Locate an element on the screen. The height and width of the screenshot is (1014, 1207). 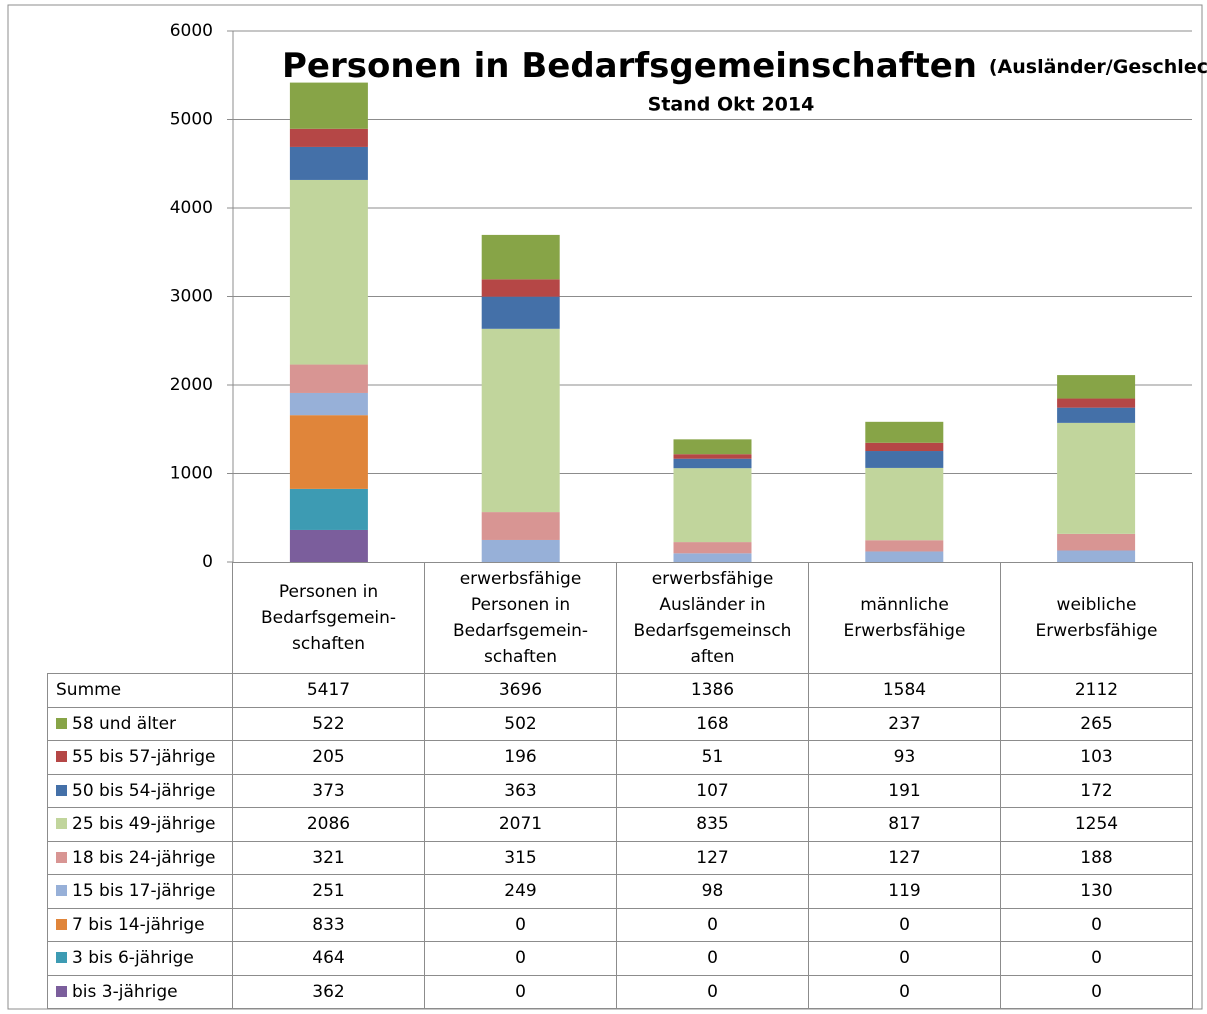
table-value: 188 is located at coordinates (1096, 857).